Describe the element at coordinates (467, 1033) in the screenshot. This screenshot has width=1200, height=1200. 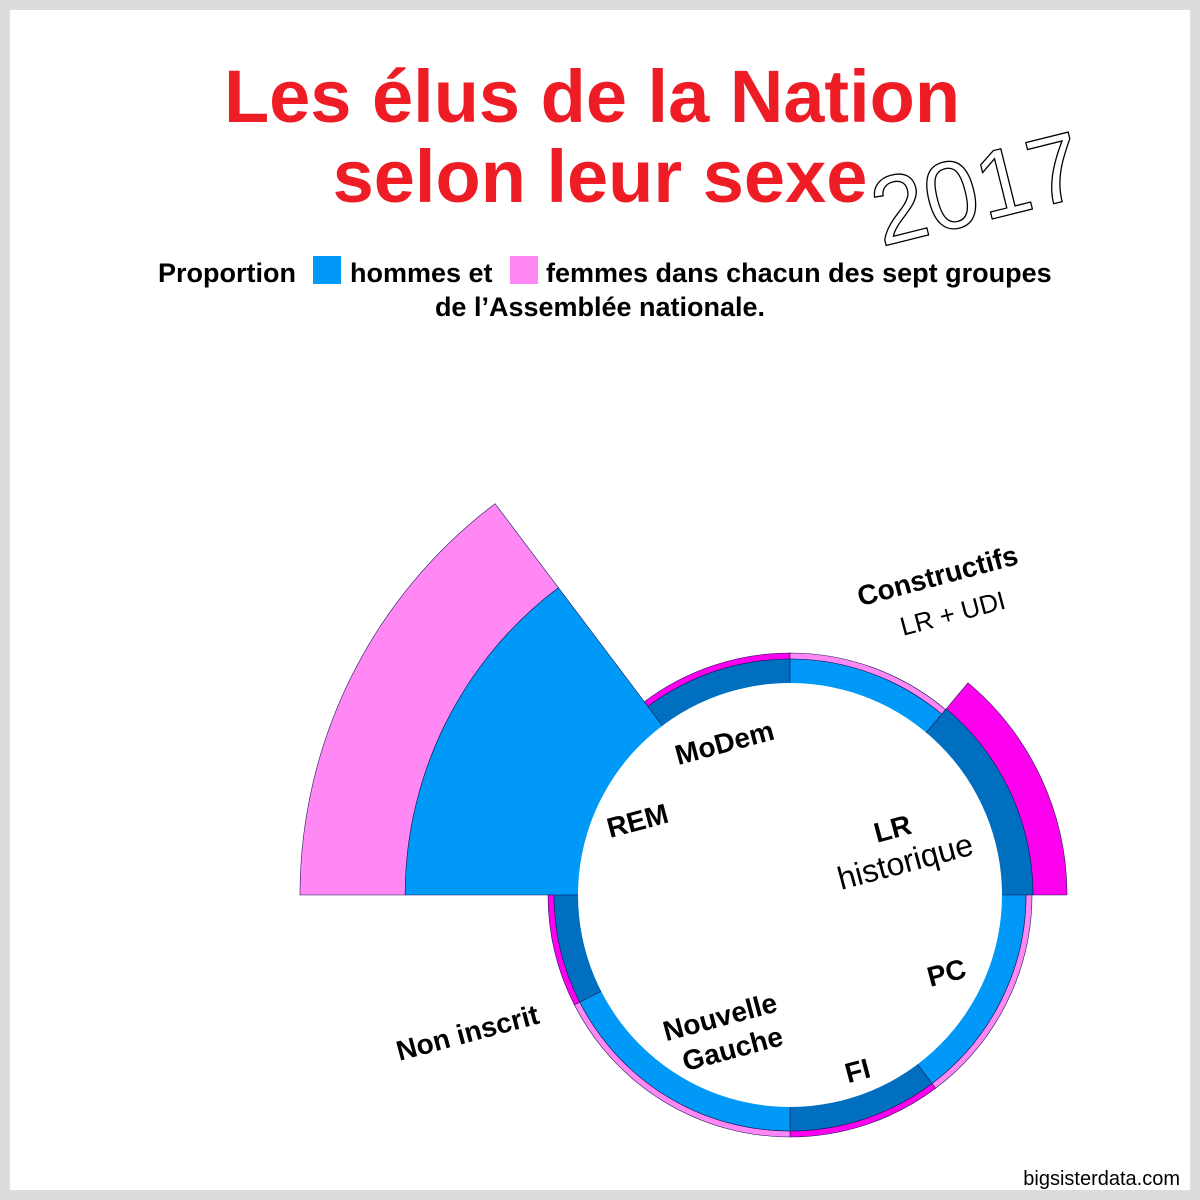
I see `group-label-non-inscrit: Non inscrit` at that location.